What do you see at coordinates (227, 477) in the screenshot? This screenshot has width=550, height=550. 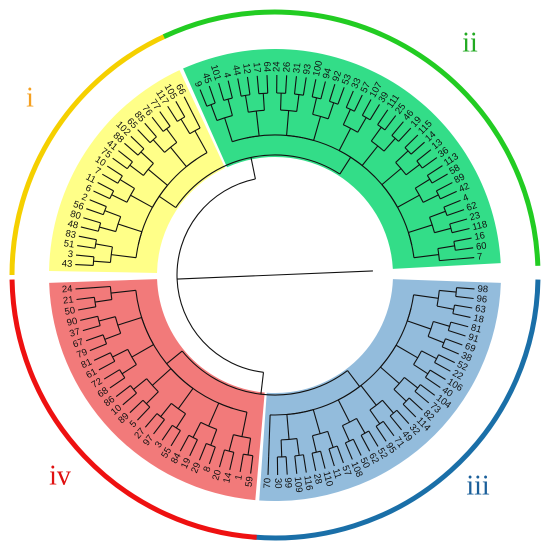 I see `leaf-label: 14` at bounding box center [227, 477].